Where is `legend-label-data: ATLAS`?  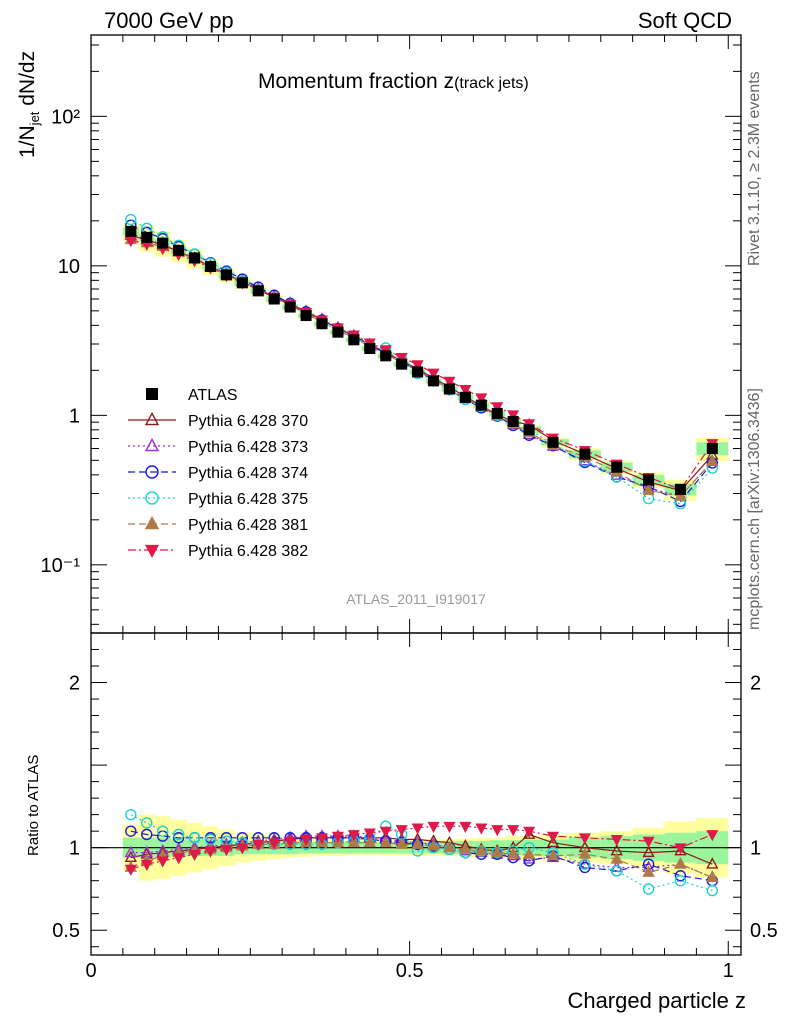 legend-label-data: ATLAS is located at coordinates (213, 395).